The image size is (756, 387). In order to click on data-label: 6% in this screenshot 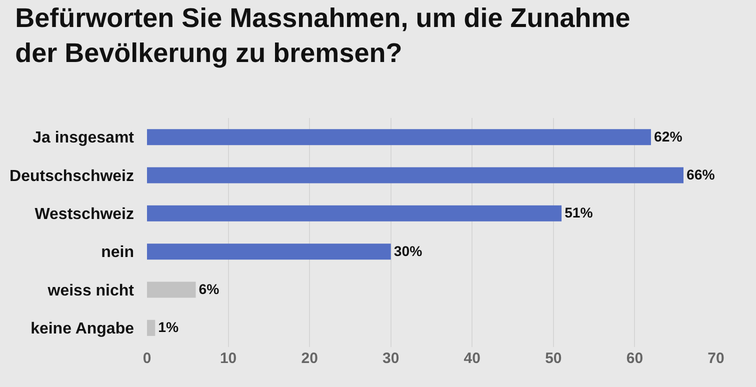, I will do `click(209, 289)`.